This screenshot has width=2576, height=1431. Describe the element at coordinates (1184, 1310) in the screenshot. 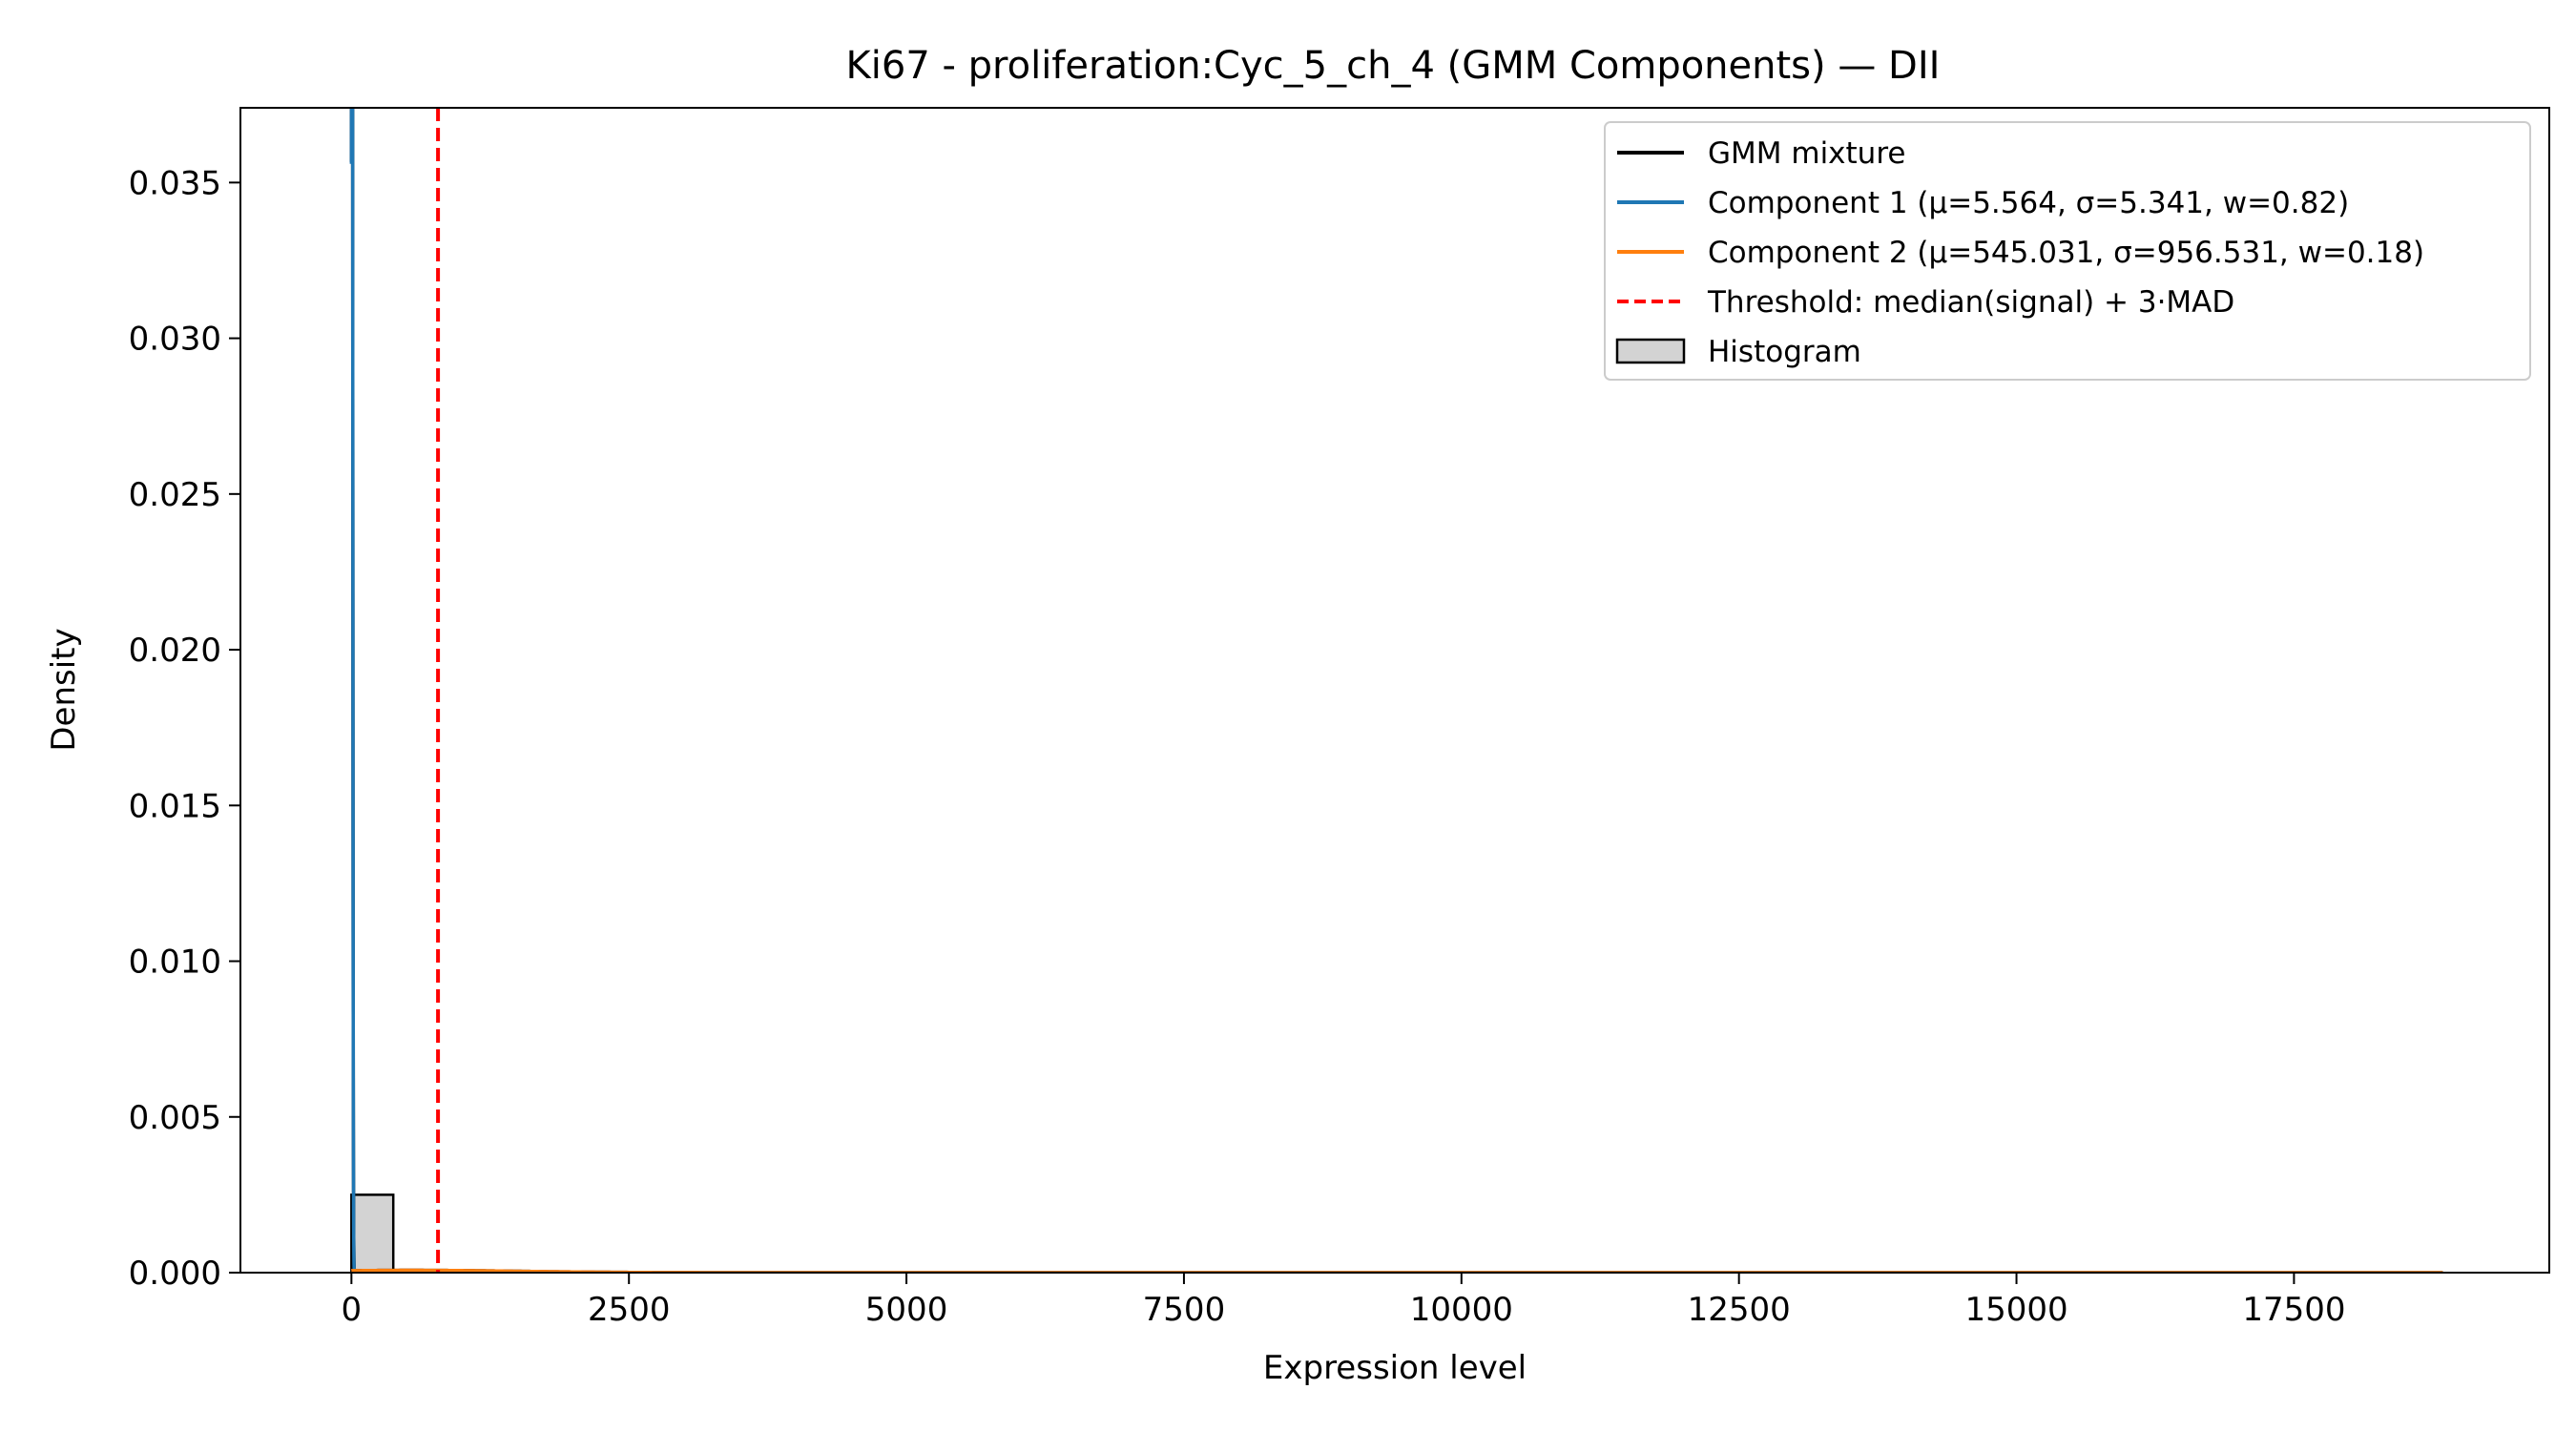

I see `x-tick-label: 7500` at that location.